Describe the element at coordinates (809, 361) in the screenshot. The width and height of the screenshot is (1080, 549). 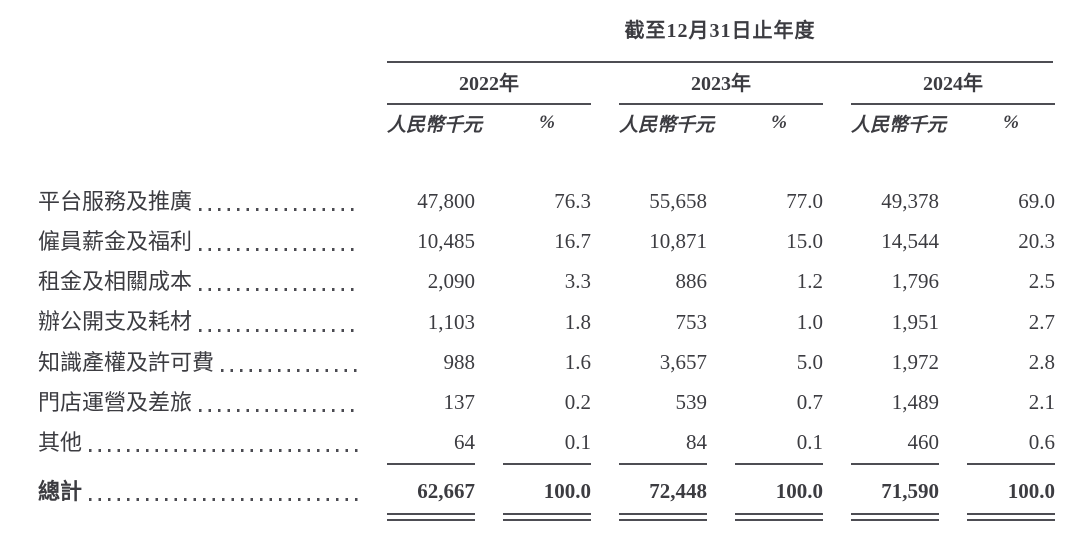
I see `cell-value: 5.0` at that location.